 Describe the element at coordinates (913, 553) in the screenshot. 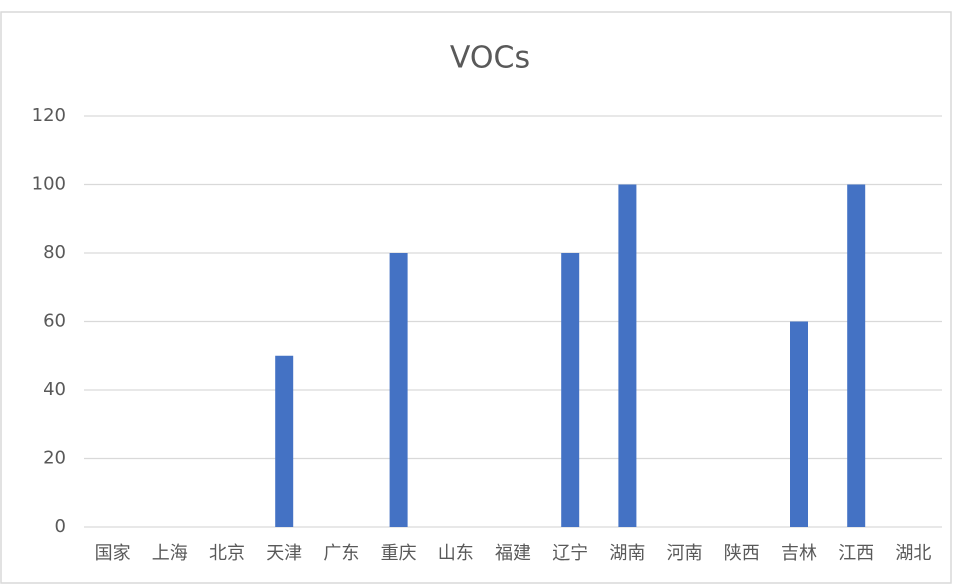

I see `x-tick-label: 湖北` at that location.